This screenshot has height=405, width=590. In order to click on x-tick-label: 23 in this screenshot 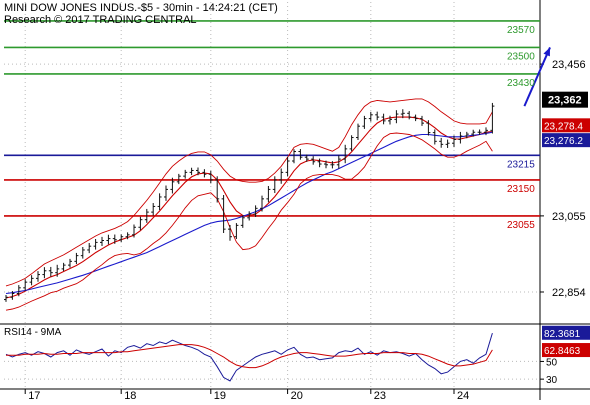, I will do `click(380, 395)`.